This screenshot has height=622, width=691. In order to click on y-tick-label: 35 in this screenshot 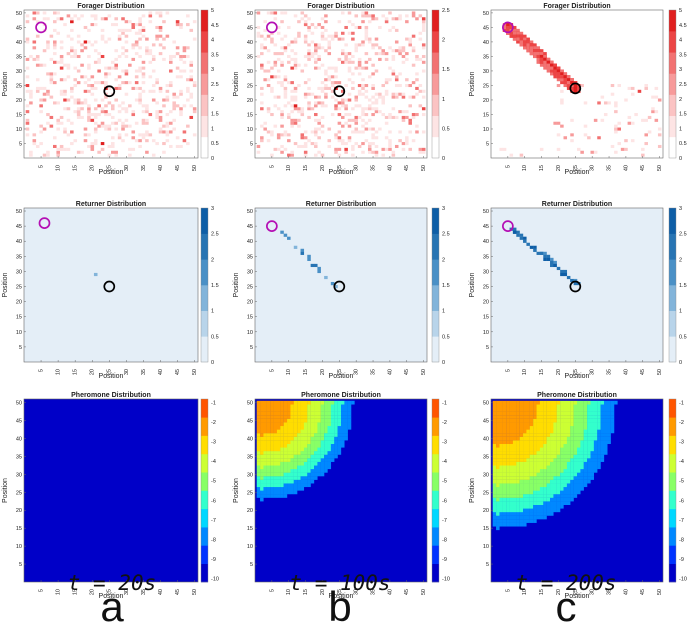, I will do `click(250, 457)`.